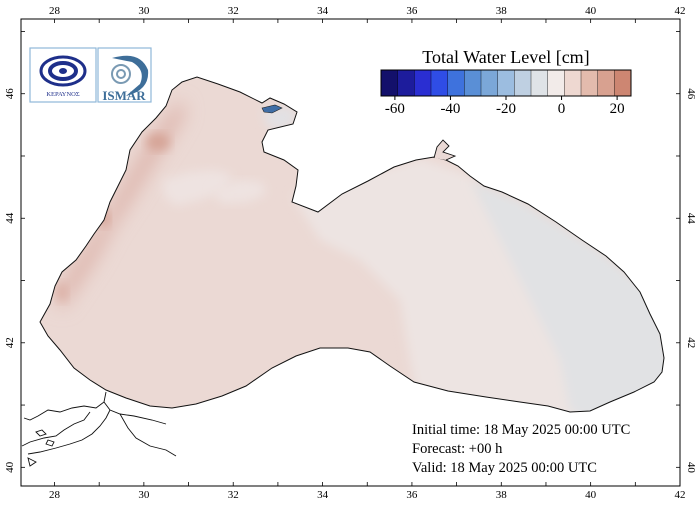 The height and width of the screenshot is (507, 700). What do you see at coordinates (591, 495) in the screenshot?
I see `lon-label-bottom: 40` at bounding box center [591, 495].